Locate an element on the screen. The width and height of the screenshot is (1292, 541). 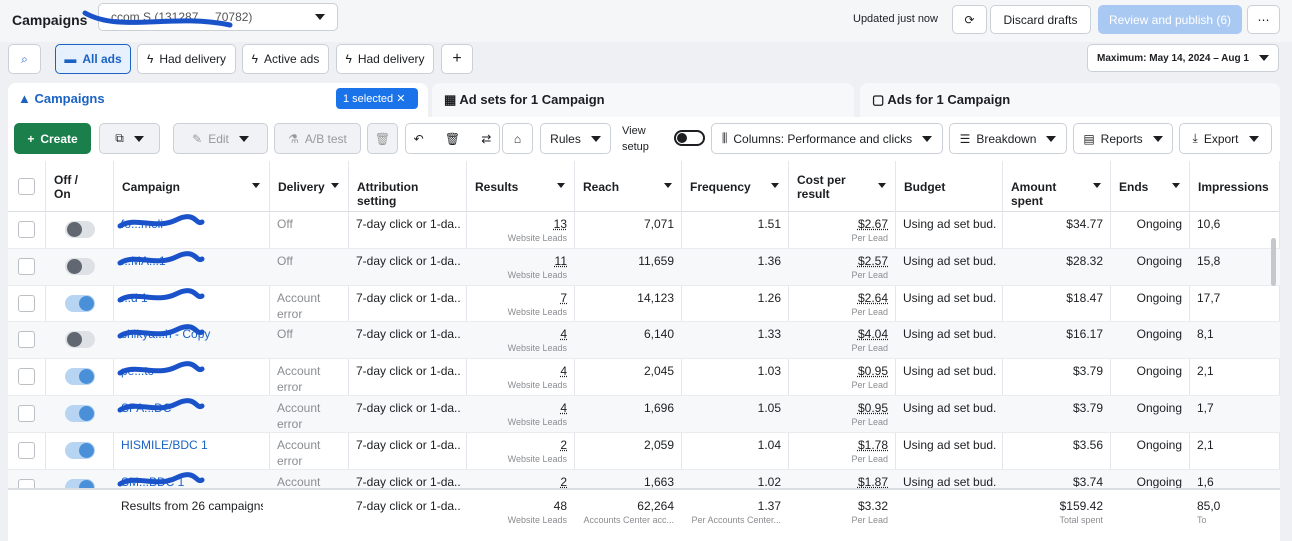
cell-cost: $2.57 is located at coordinates (872, 260).